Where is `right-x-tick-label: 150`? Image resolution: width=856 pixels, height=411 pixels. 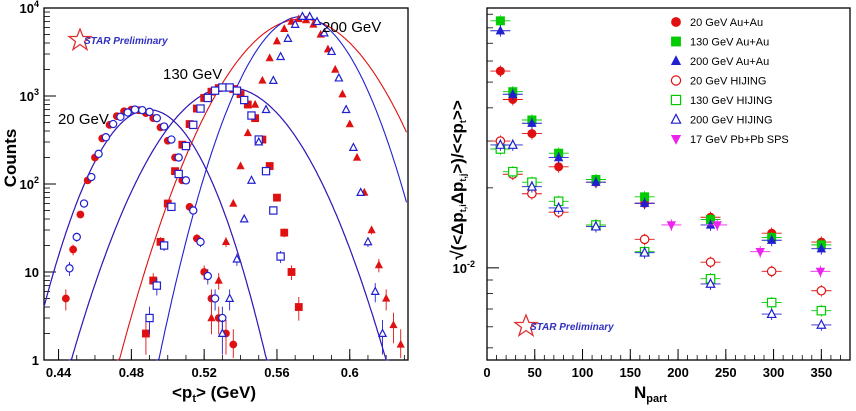 right-x-tick-label: 150 is located at coordinates (630, 372).